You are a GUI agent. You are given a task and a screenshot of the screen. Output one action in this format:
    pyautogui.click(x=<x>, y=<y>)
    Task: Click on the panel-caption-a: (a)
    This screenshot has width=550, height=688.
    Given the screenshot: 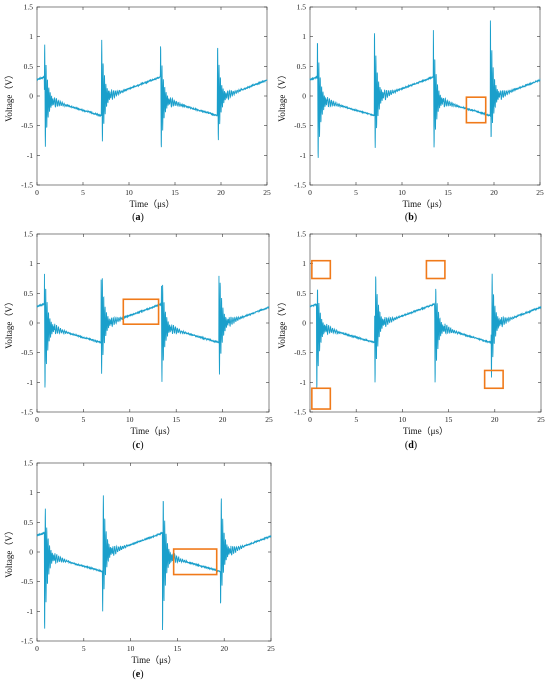 What is the action you would take?
    pyautogui.click(x=138, y=217)
    